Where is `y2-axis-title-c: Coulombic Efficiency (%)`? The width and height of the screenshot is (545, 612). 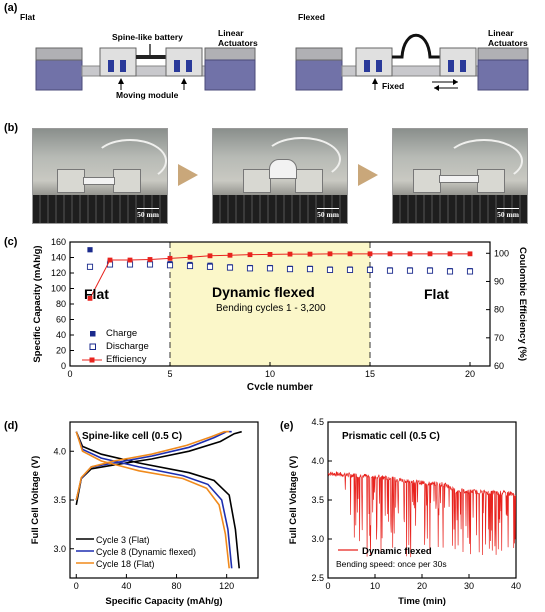 y2-axis-title-c: Coulombic Efficiency (%) is located at coordinates (522, 304).